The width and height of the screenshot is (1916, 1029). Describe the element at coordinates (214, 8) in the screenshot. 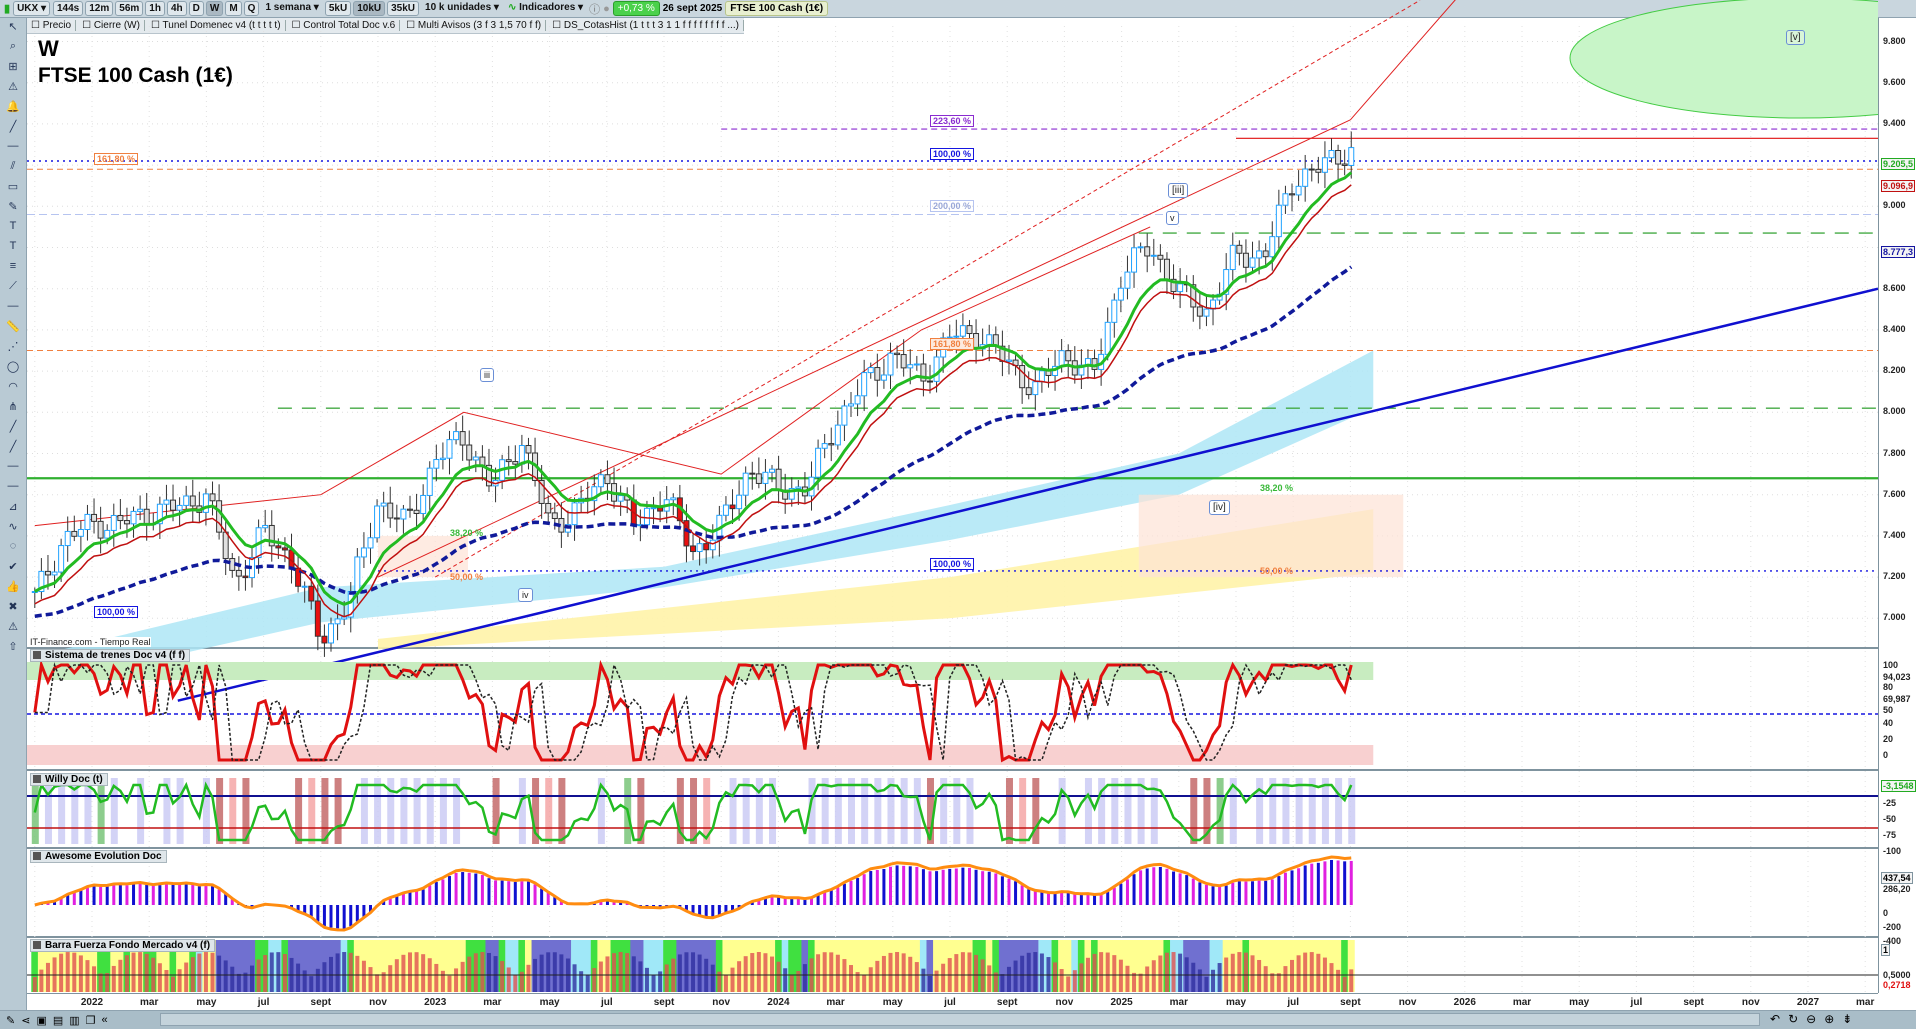

I see `timeframe-W: W` at that location.